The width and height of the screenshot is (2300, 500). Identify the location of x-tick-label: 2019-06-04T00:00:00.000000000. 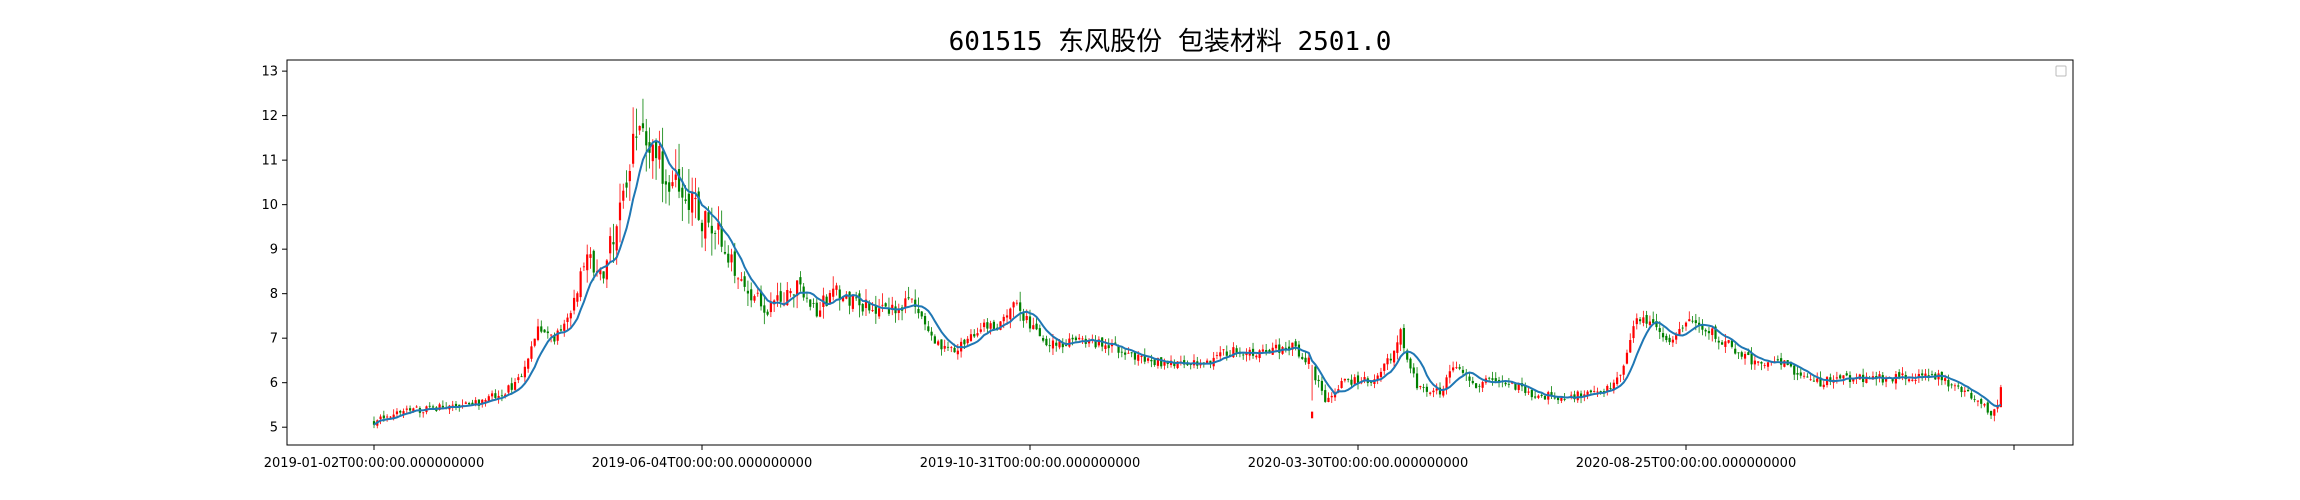
(702, 463).